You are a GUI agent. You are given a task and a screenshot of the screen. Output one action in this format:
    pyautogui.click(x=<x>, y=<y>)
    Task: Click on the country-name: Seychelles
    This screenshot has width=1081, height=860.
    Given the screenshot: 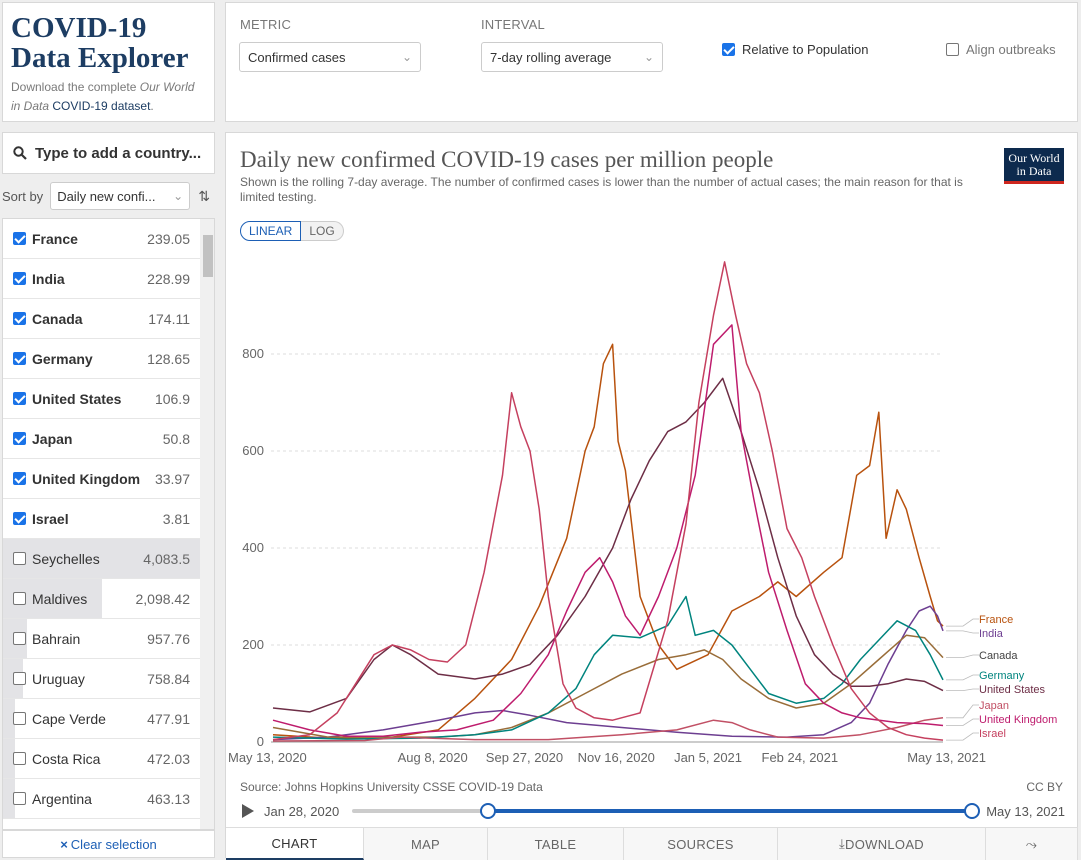 What is the action you would take?
    pyautogui.click(x=66, y=558)
    